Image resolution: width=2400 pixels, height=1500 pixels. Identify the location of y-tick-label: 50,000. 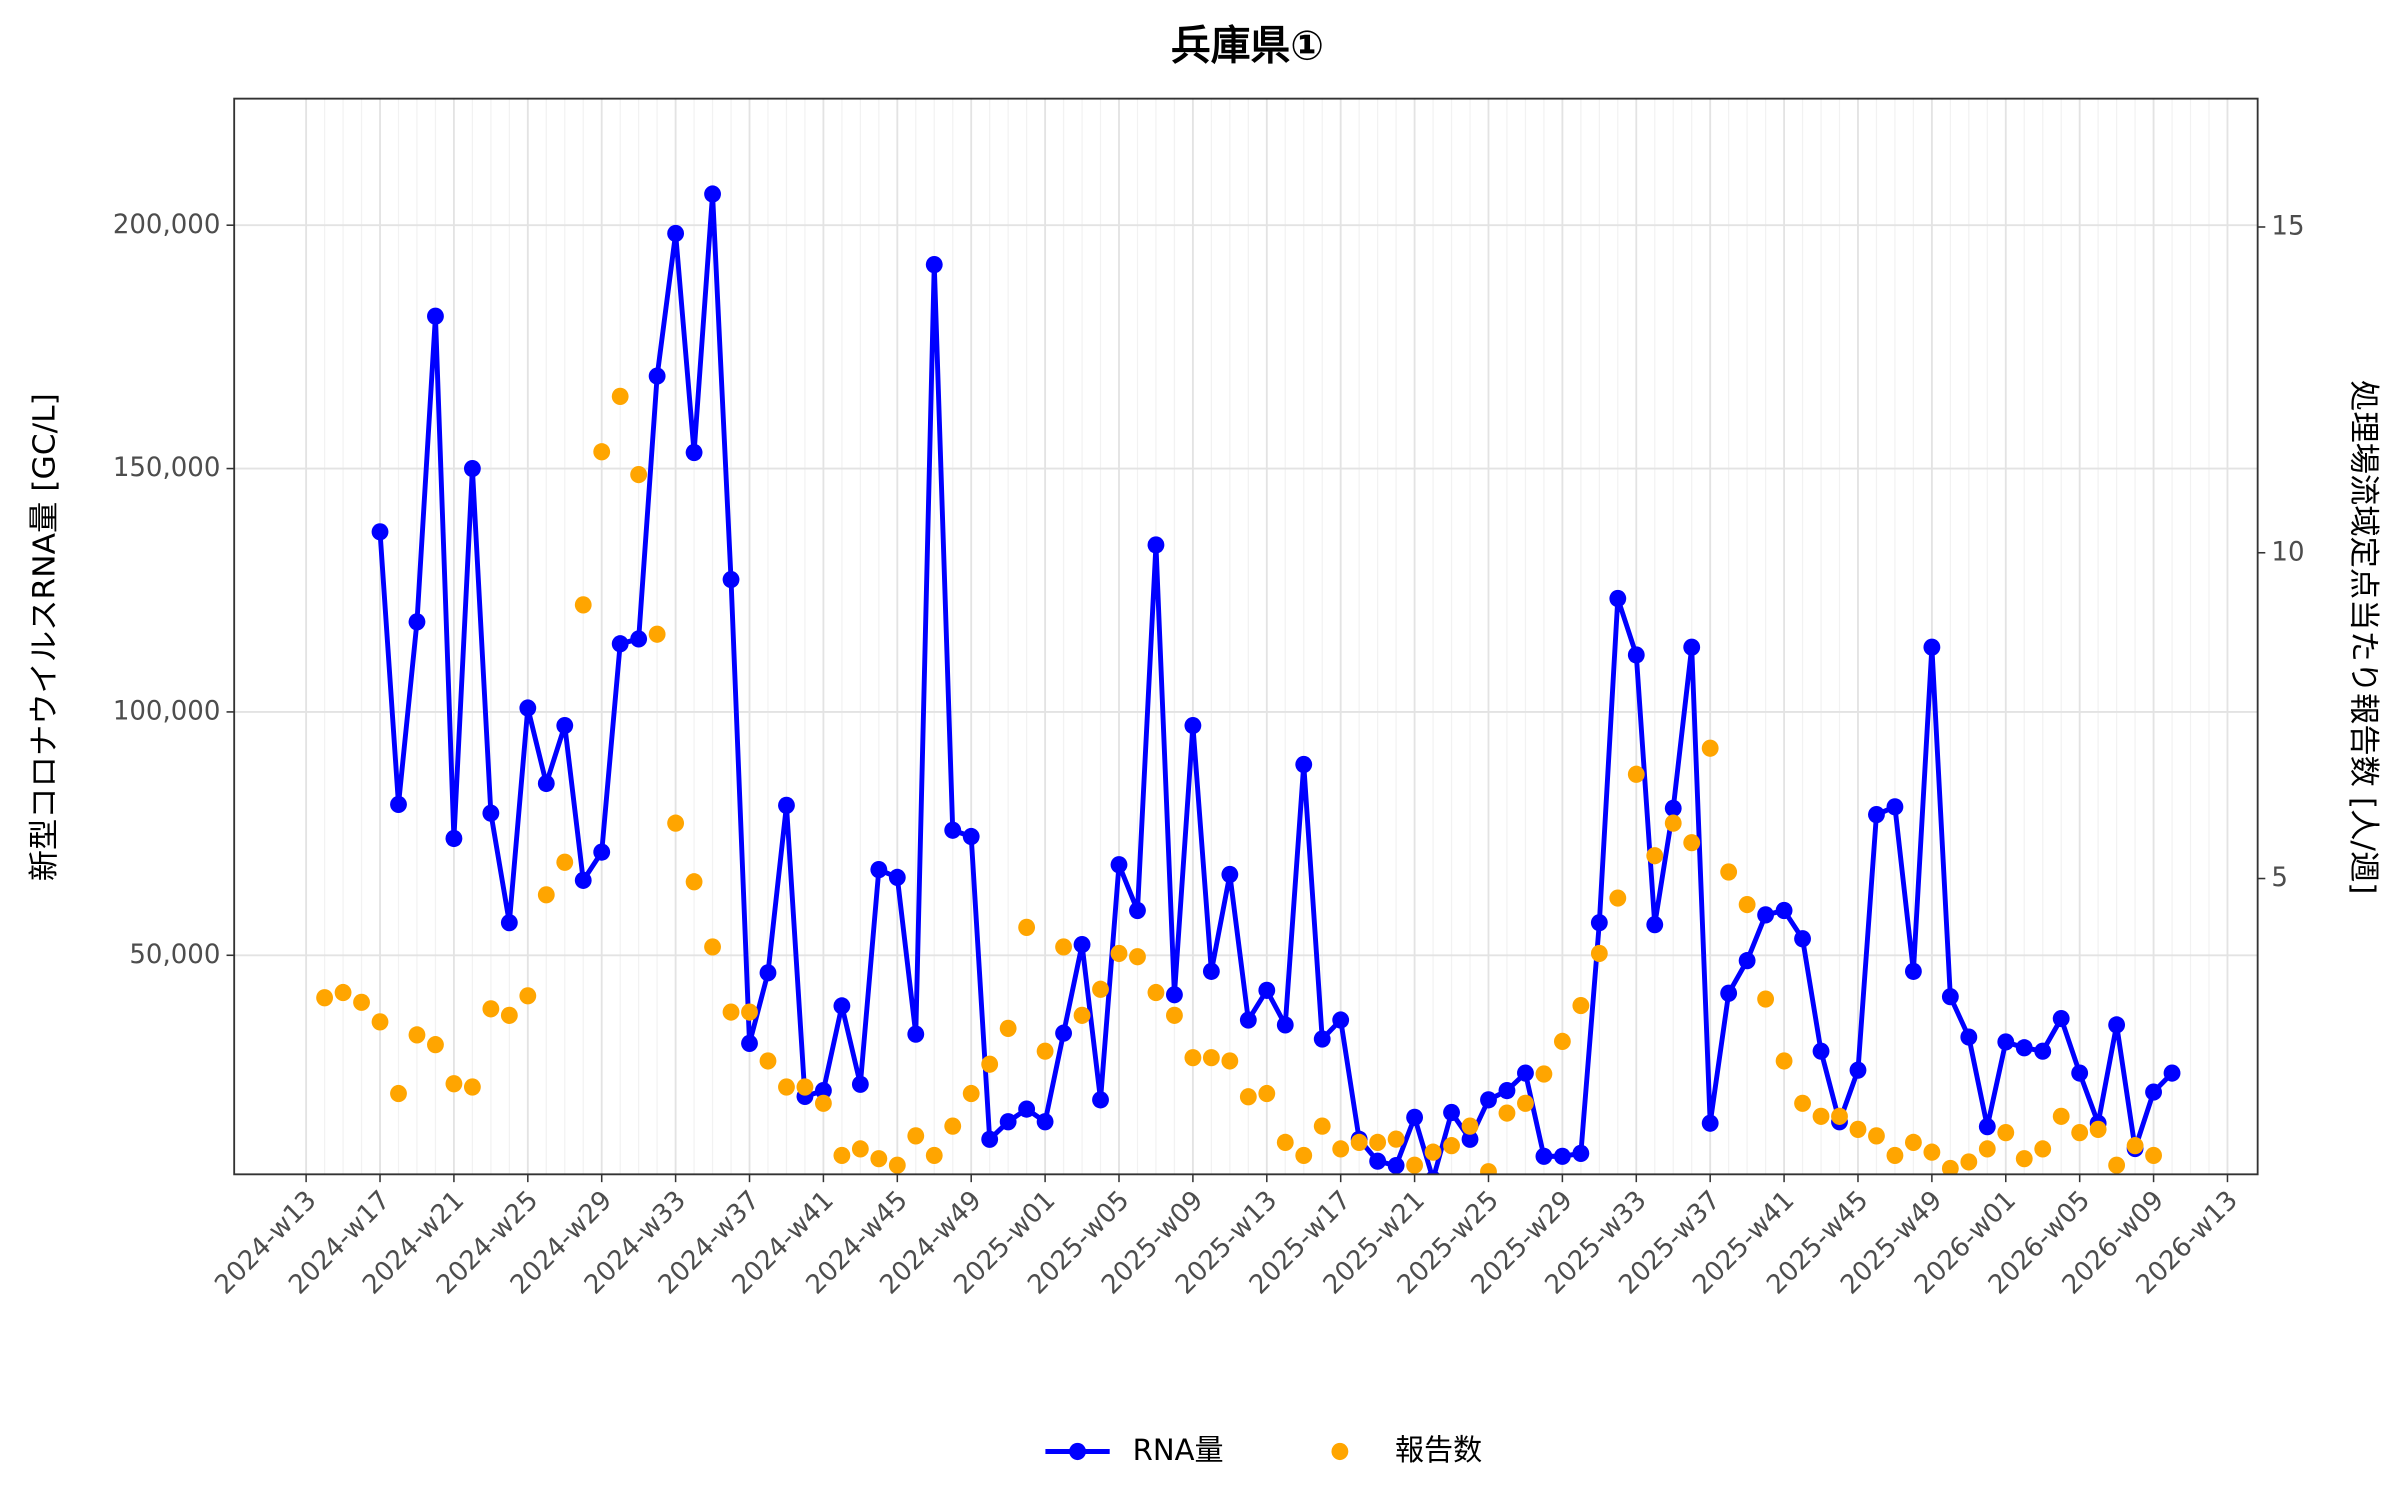
(174, 955).